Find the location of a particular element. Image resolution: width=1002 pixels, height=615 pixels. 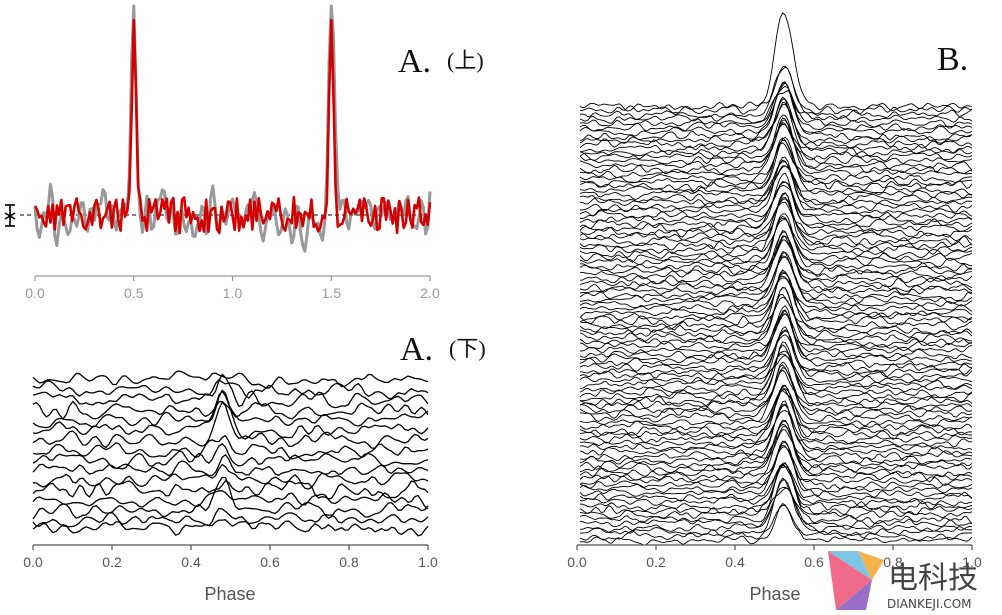

a-top-x-tick-label: 2.0 is located at coordinates (430, 293).